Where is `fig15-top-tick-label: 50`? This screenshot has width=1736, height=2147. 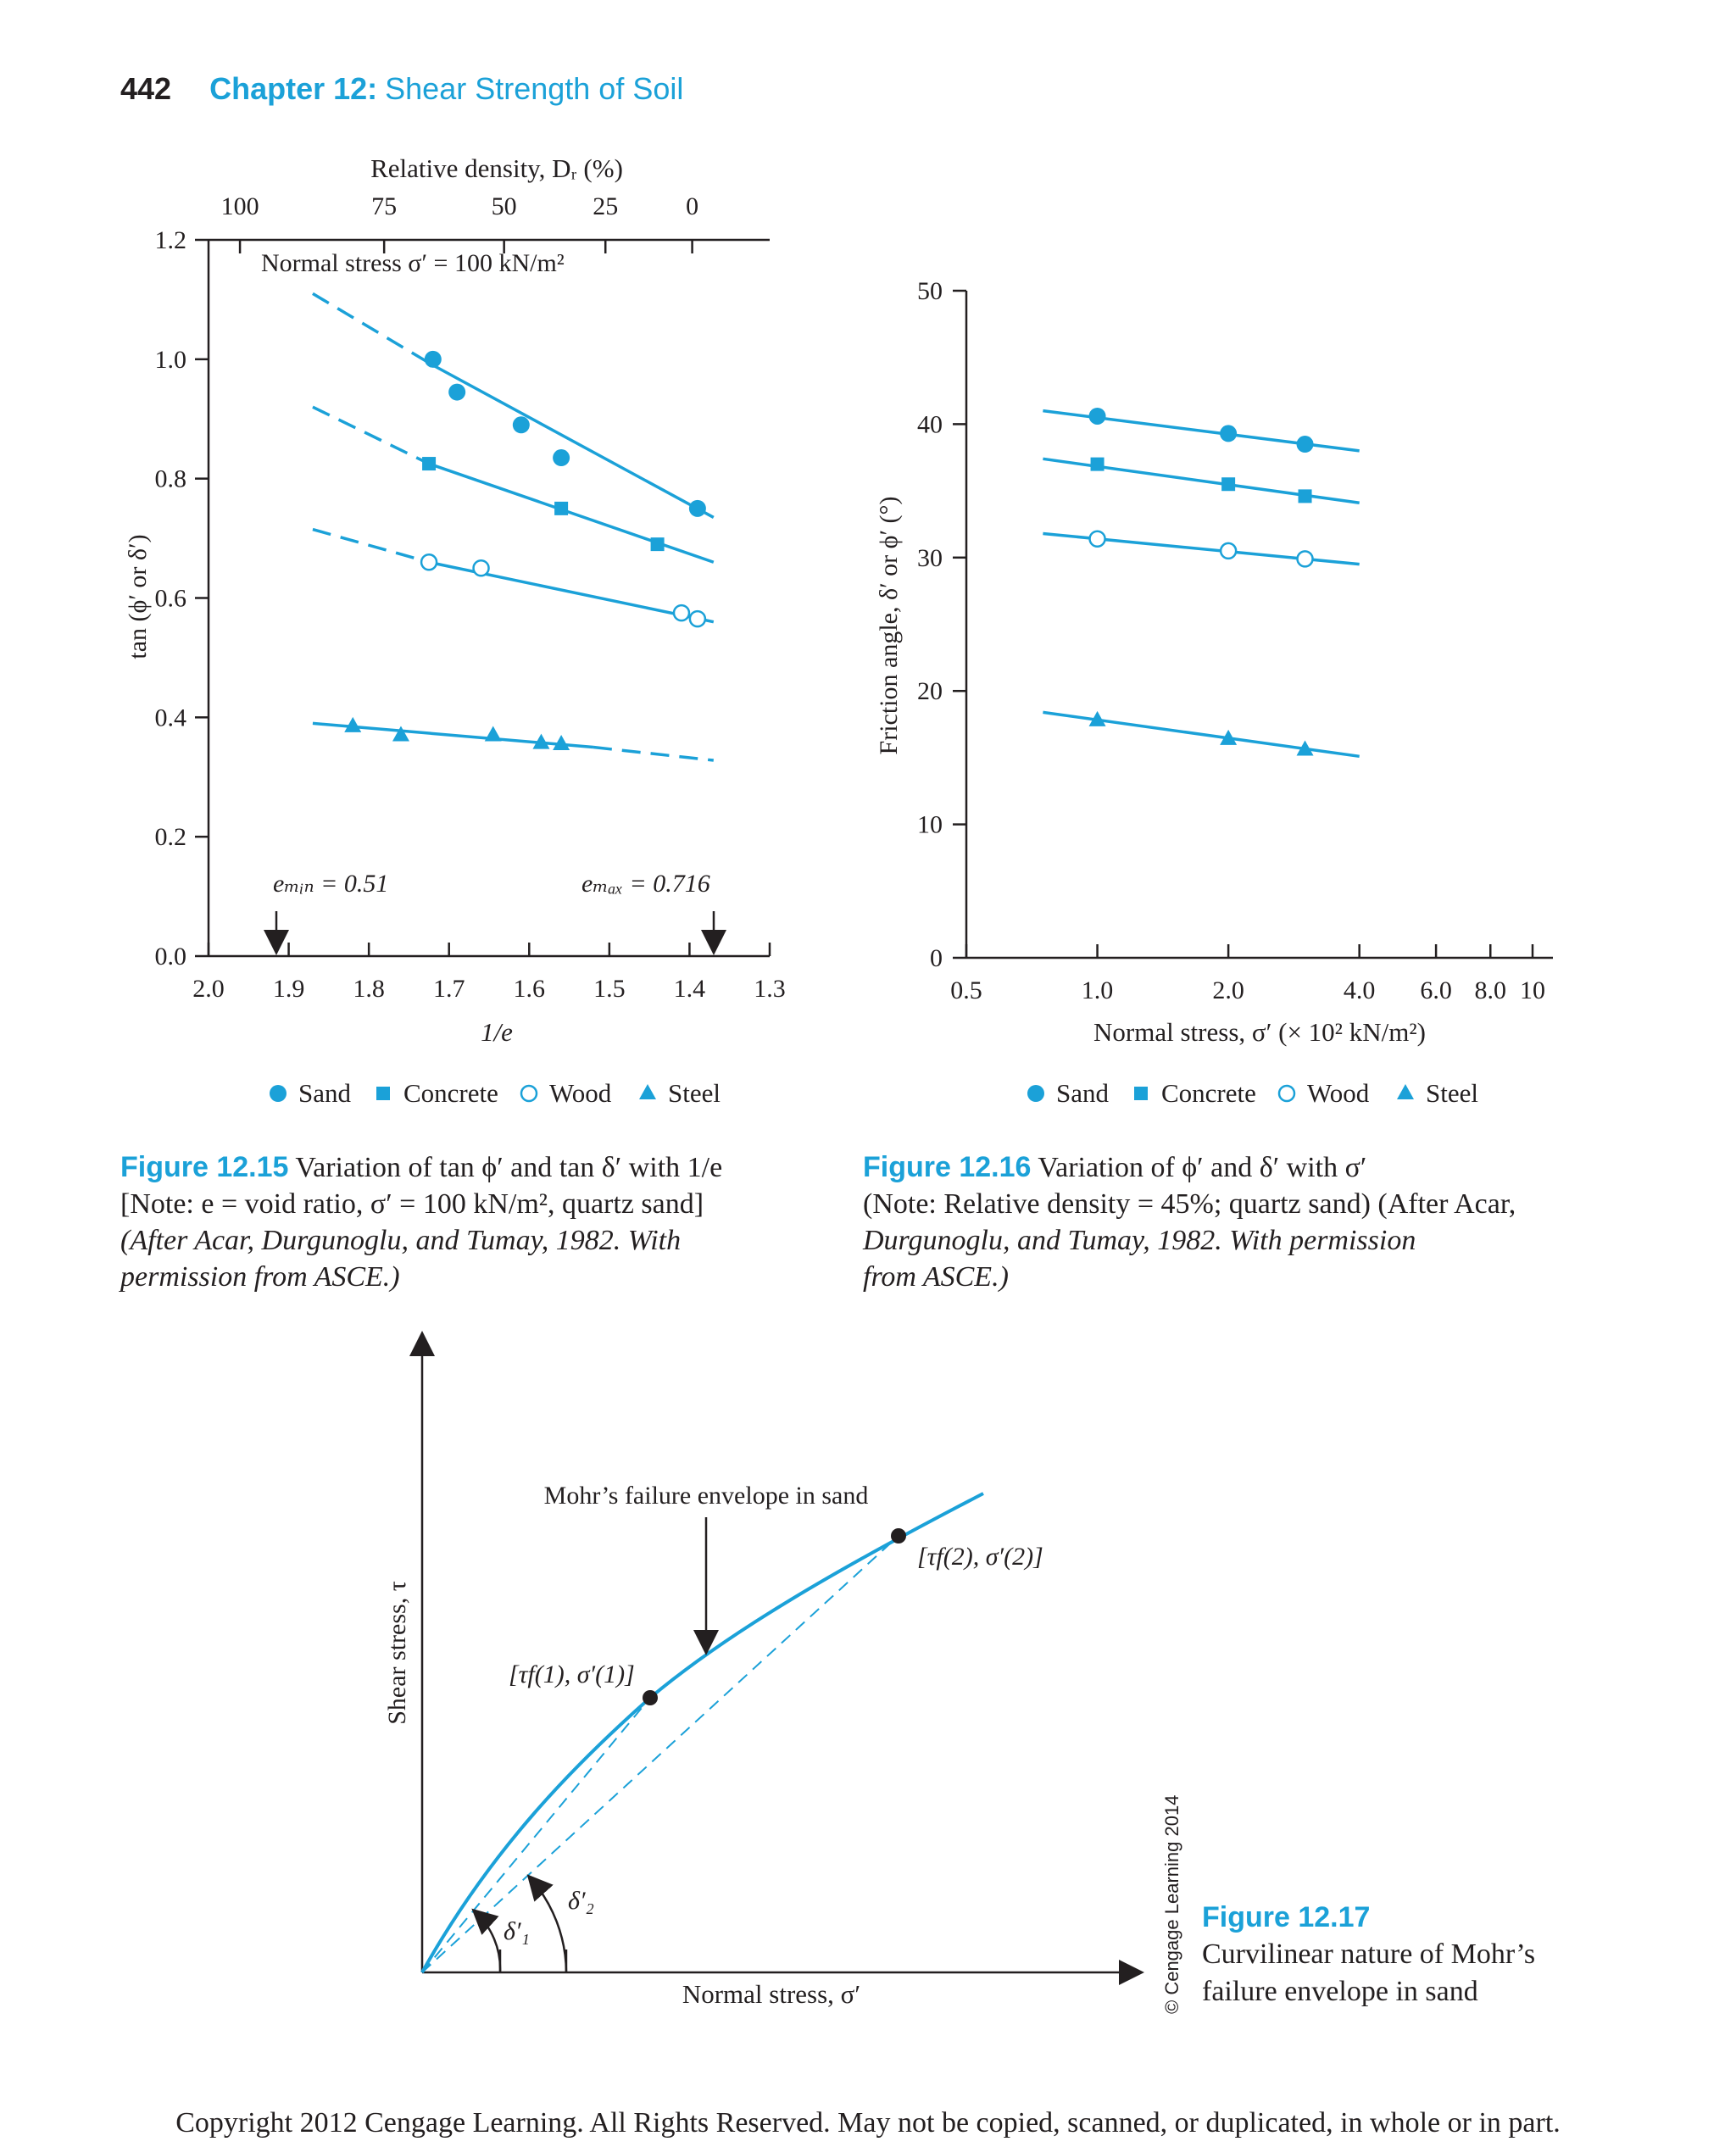 fig15-top-tick-label: 50 is located at coordinates (504, 206).